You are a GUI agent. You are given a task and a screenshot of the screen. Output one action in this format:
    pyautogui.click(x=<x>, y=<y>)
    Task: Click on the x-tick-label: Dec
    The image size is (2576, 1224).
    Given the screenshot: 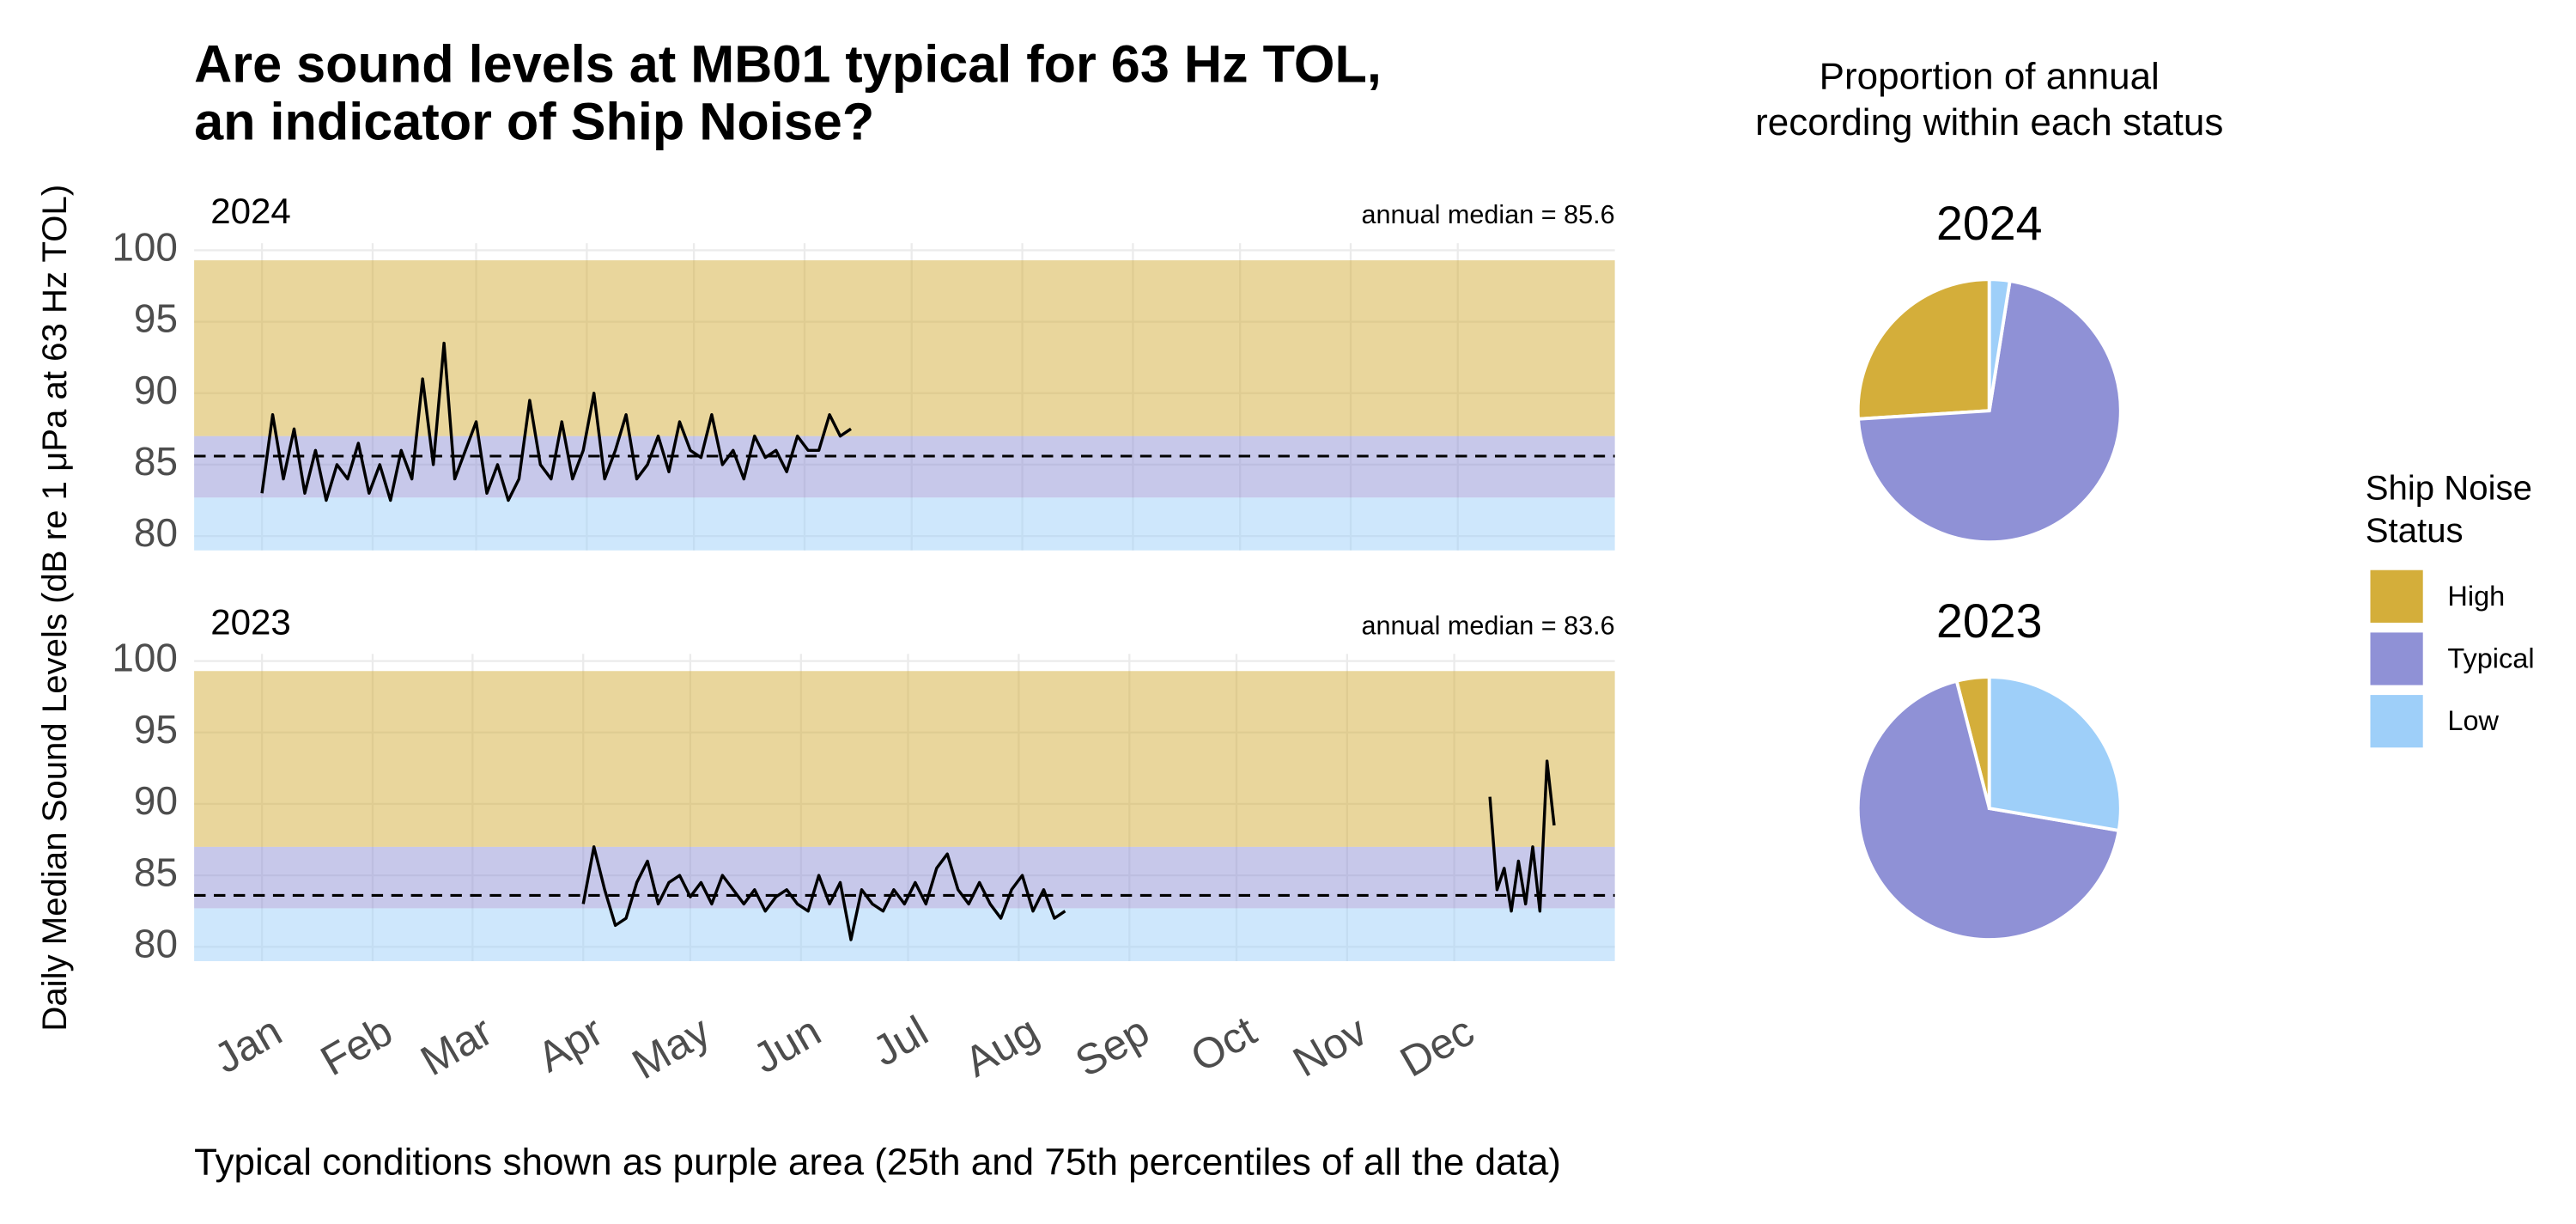 What is the action you would take?
    pyautogui.click(x=1437, y=1047)
    